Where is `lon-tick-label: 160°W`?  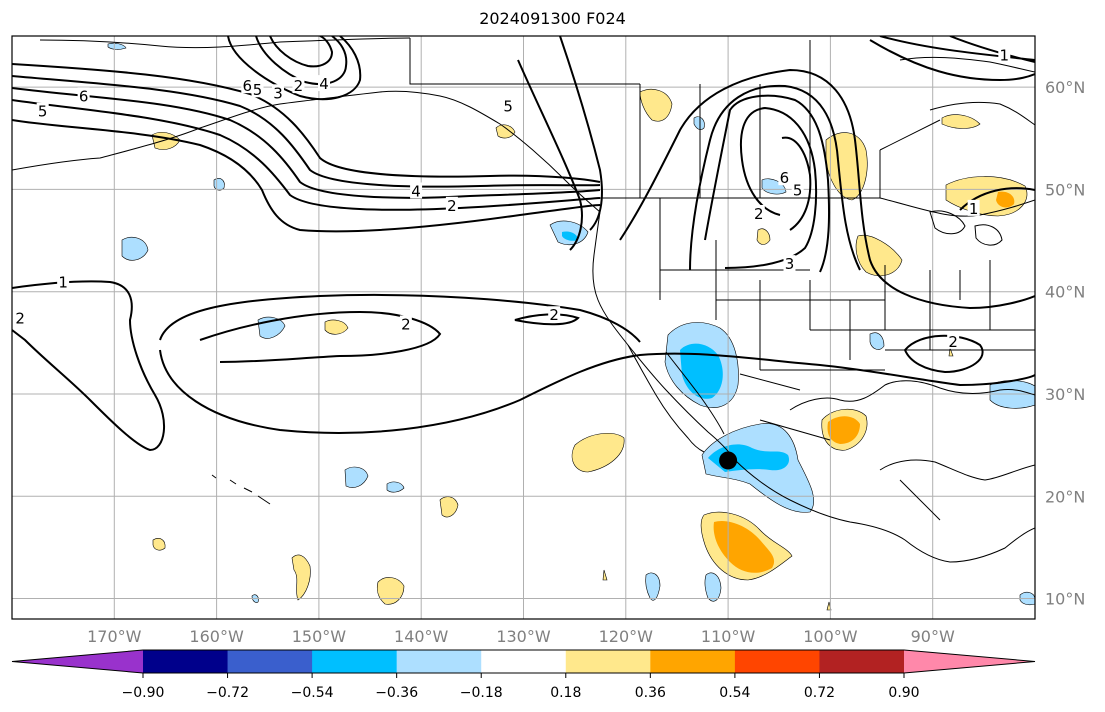
lon-tick-label: 160°W is located at coordinates (216, 636).